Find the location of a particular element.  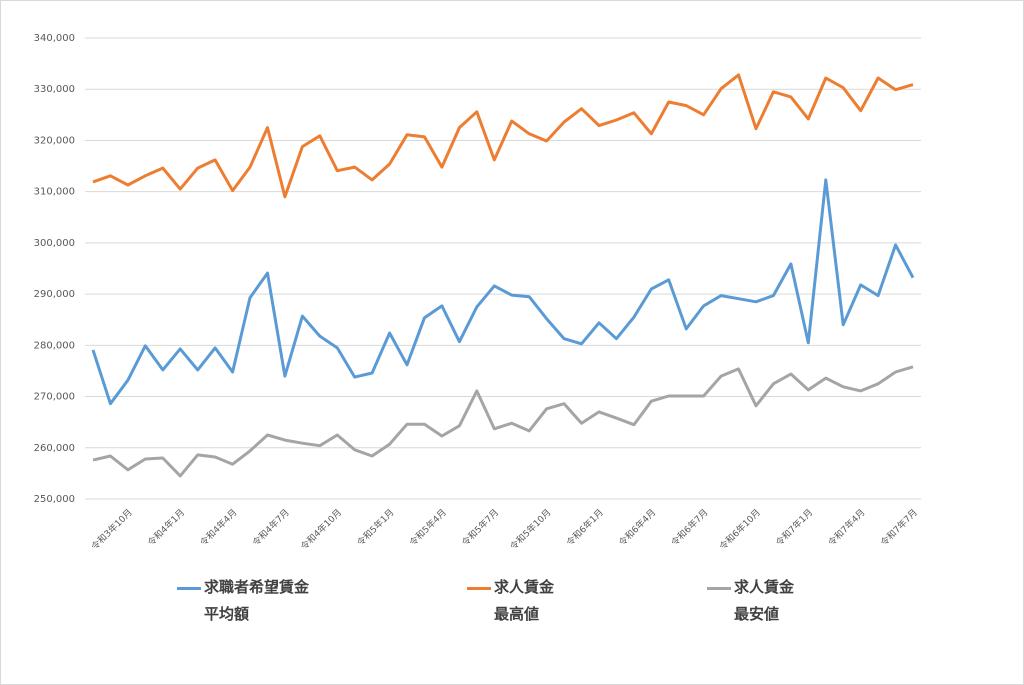

y-tick-label: 280,000 is located at coordinates (54, 345).